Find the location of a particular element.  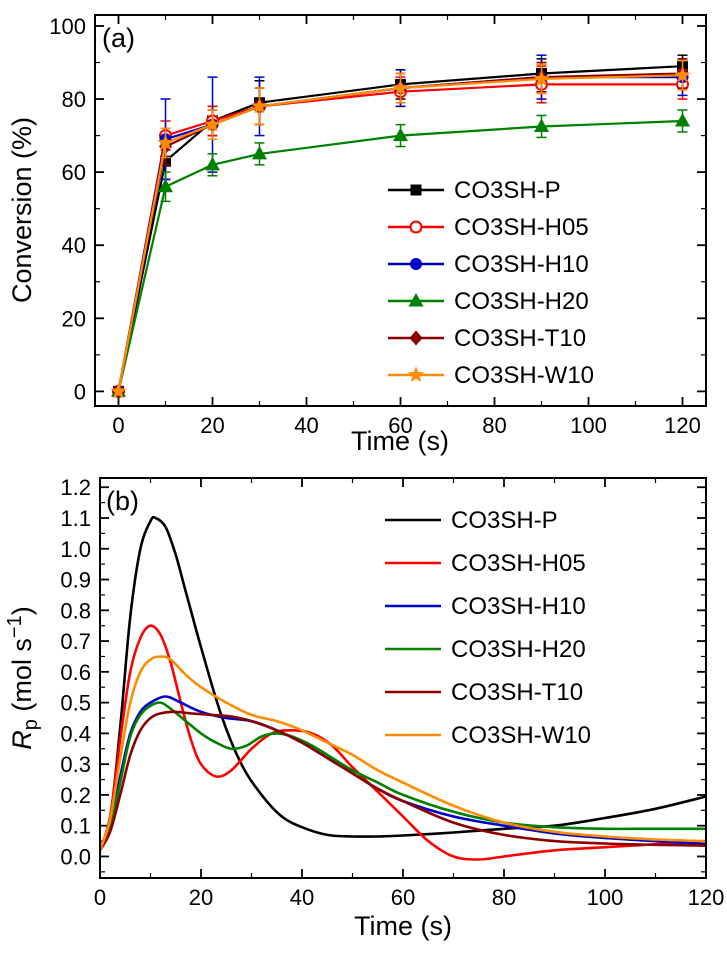

x-tick-labels-b: 0 20 40 60 80 100 120 is located at coordinates (409, 897).